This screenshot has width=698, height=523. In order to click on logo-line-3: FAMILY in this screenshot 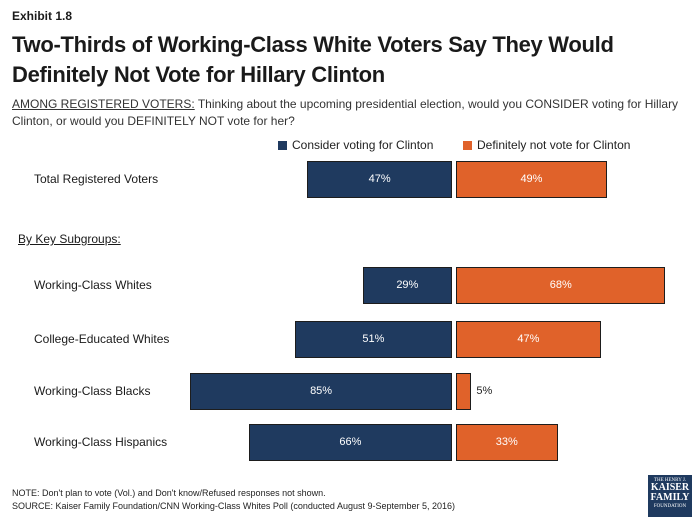, I will do `click(670, 497)`.